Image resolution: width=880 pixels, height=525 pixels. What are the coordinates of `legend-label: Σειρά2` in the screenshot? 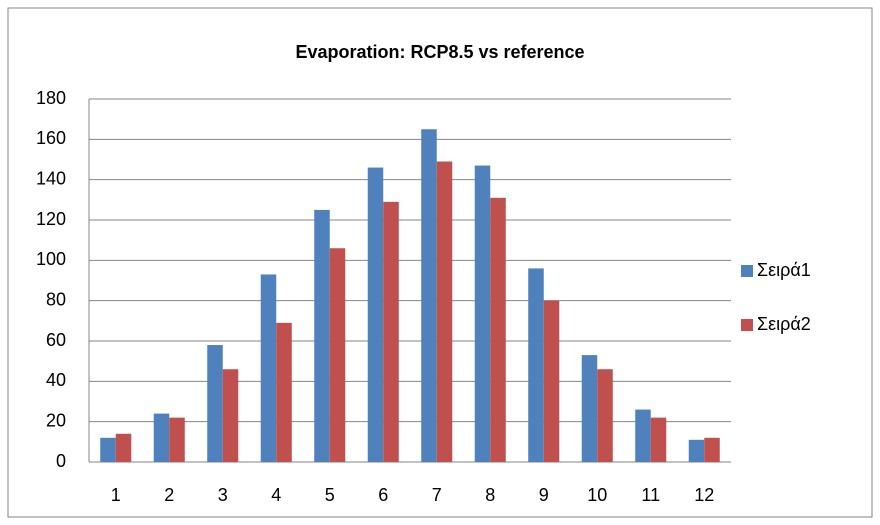 It's located at (784, 324).